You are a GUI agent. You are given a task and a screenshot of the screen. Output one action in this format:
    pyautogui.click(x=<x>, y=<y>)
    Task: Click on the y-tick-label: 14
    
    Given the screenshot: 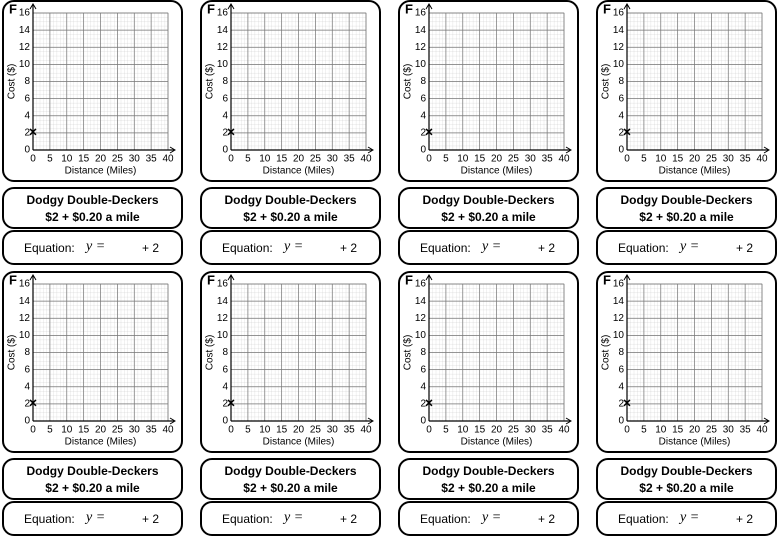 What is the action you would take?
    pyautogui.click(x=619, y=30)
    